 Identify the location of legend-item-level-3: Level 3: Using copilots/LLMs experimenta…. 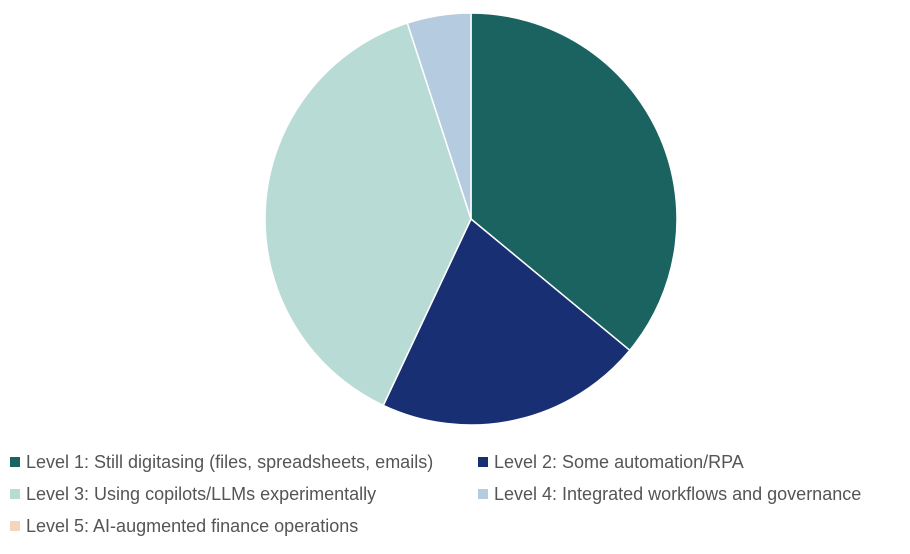
(193, 494).